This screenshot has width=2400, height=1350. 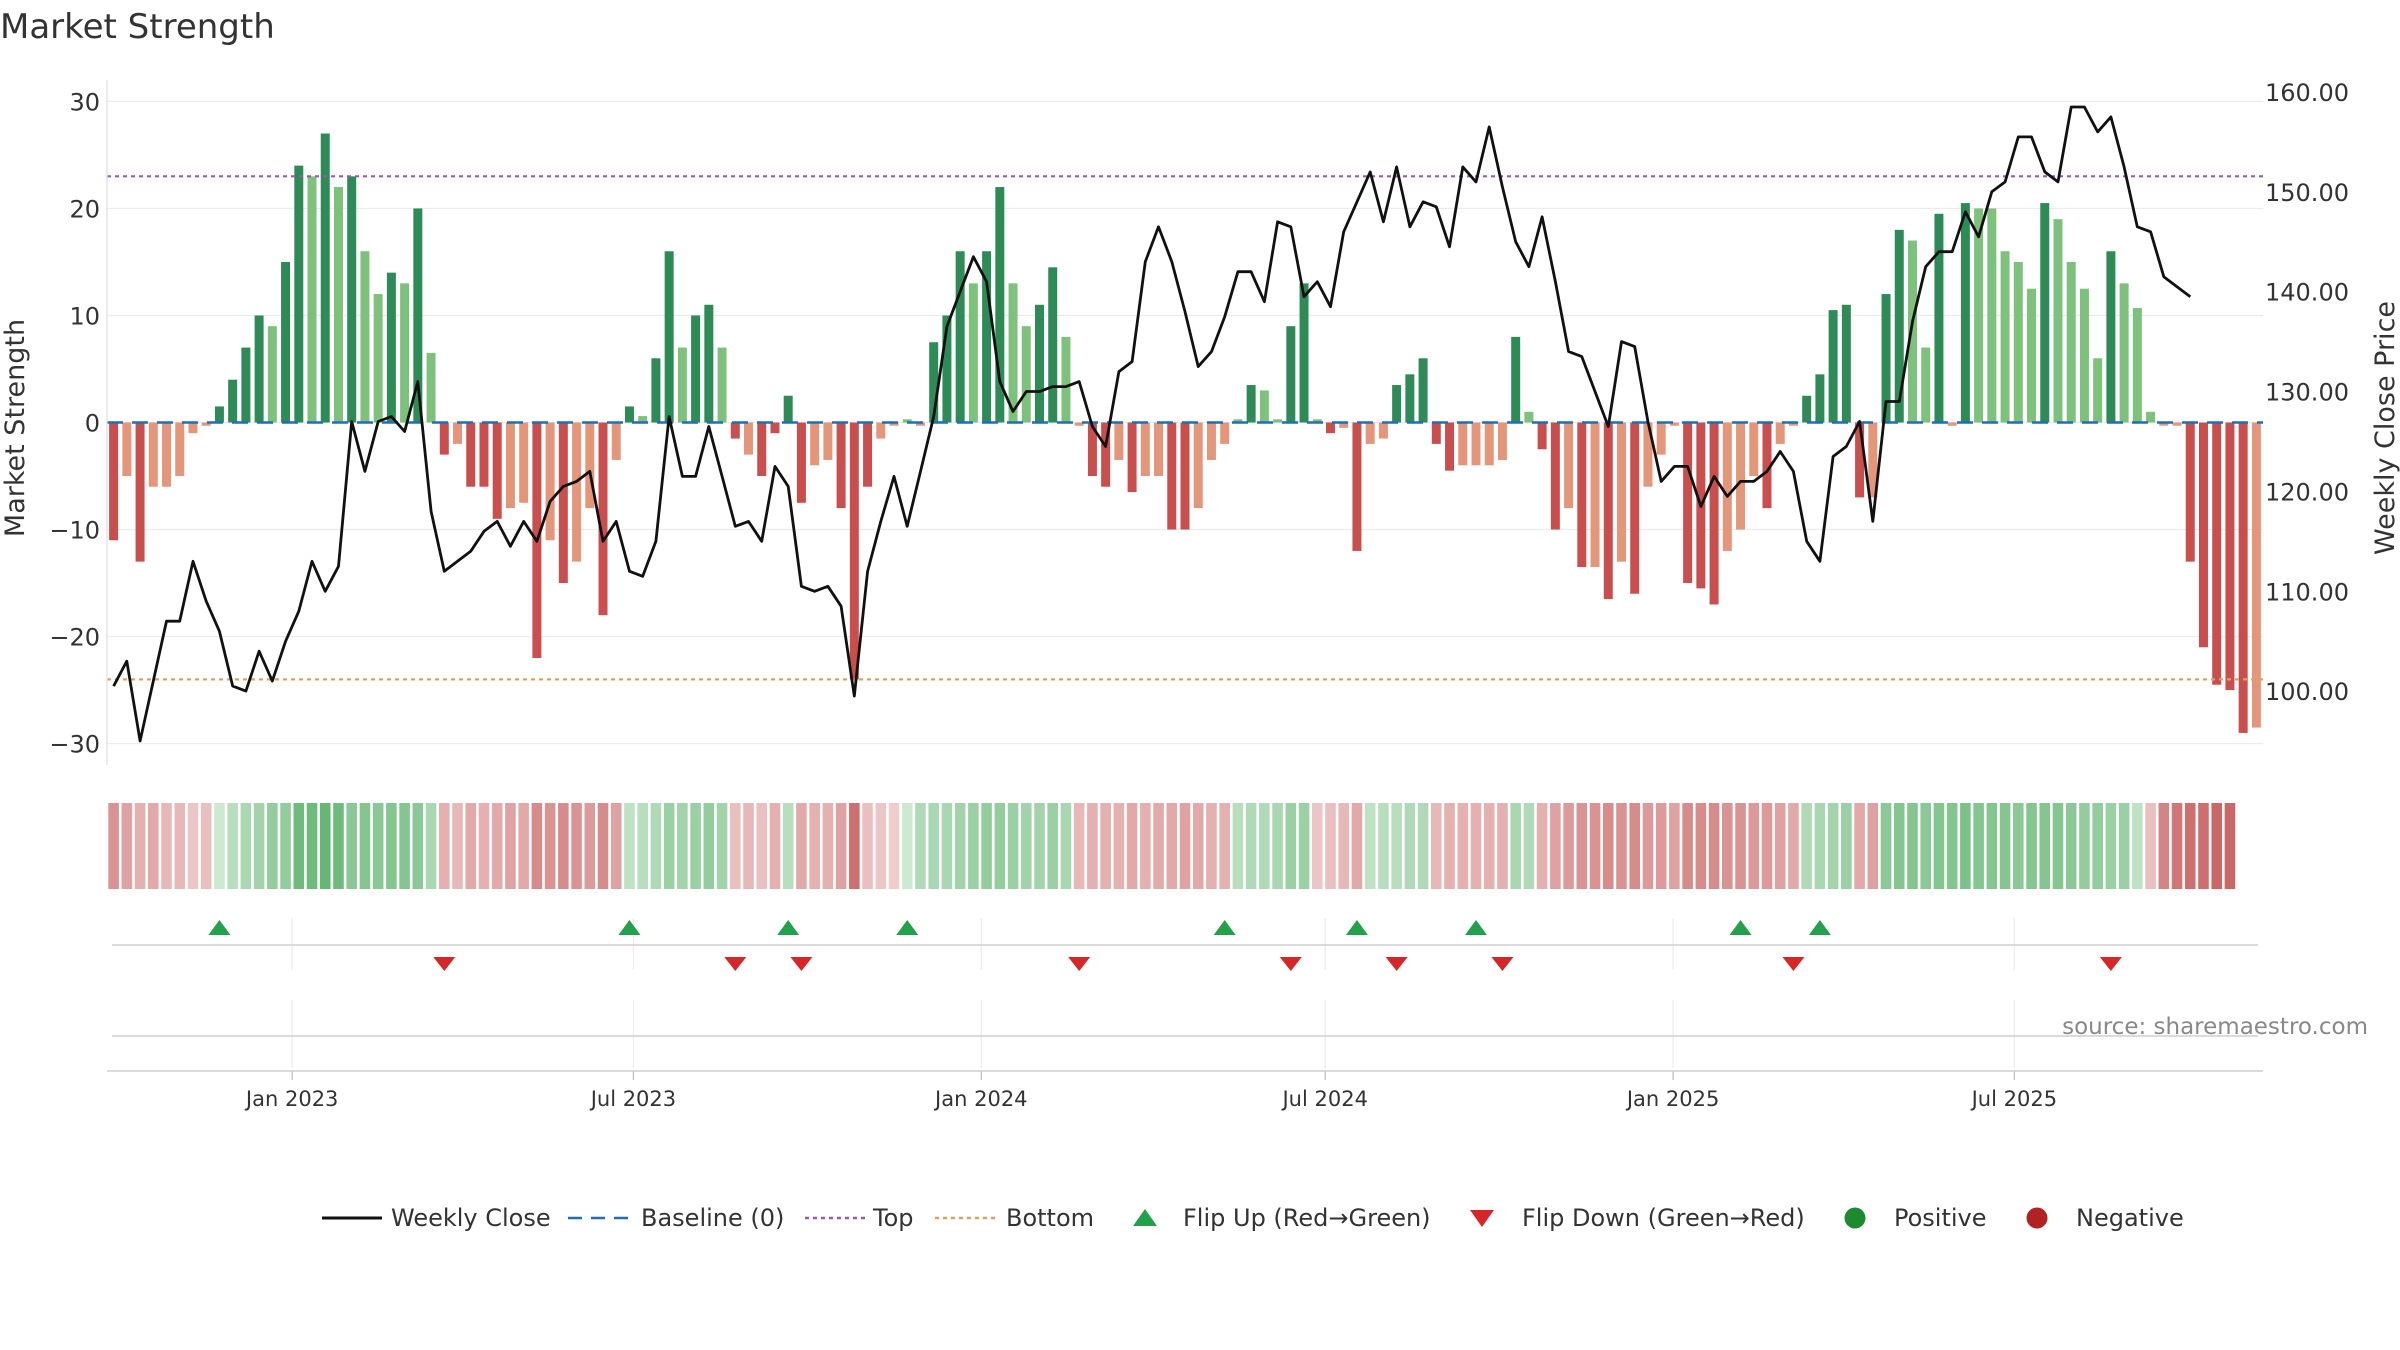 What do you see at coordinates (74, 638) in the screenshot?
I see `y-left-tick-label: −20` at bounding box center [74, 638].